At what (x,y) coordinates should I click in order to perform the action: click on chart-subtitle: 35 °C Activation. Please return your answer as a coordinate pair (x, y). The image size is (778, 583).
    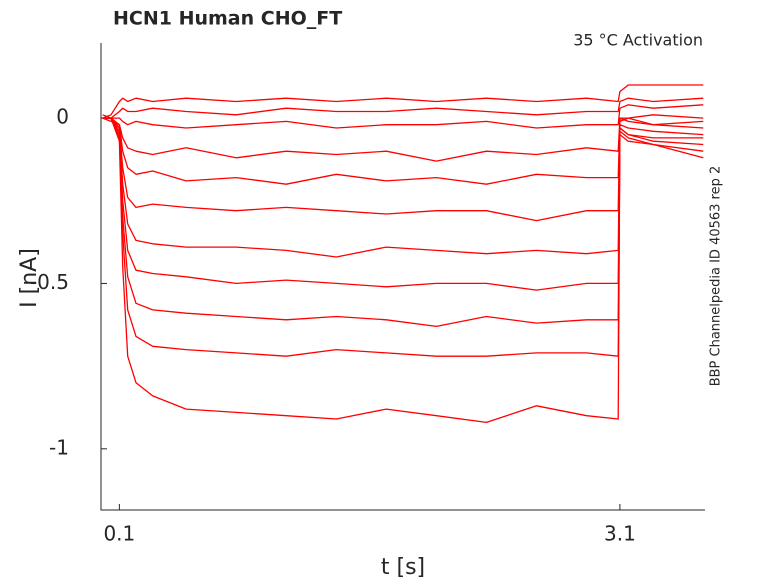
    Looking at the image, I should click on (638, 40).